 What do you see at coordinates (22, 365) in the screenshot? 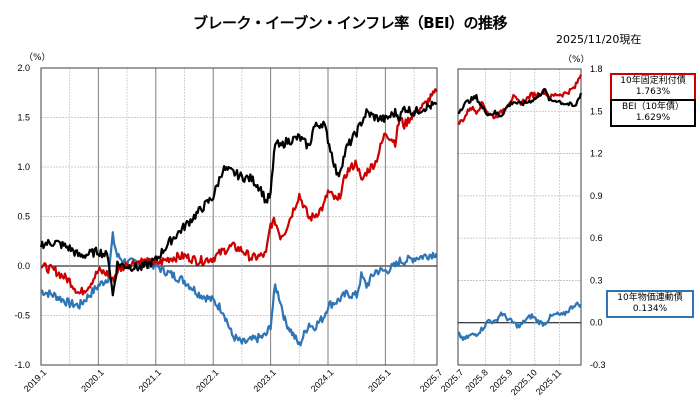
I see `y-tick-label: -1.0` at bounding box center [22, 365].